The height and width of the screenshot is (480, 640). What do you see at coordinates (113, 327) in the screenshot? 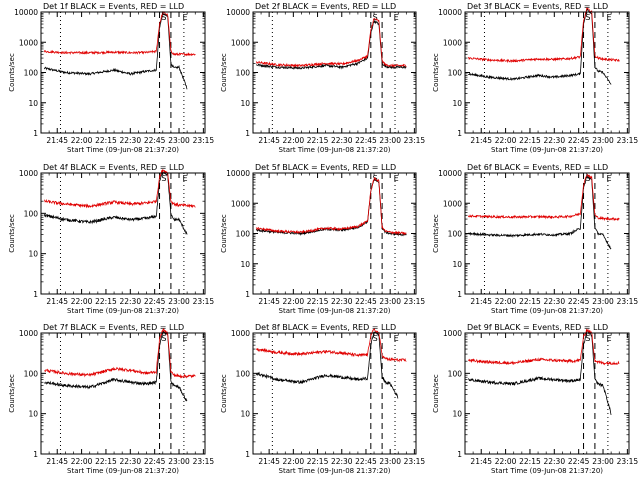
I see `panel-title: Det 7f BLACK = Events, RED = LLD` at bounding box center [113, 327].